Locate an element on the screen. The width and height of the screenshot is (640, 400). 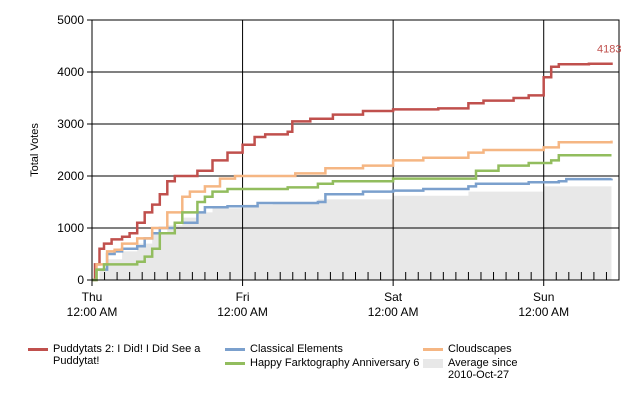
legend-item-average: Average since 2010-Oct-27 is located at coordinates (483, 369).